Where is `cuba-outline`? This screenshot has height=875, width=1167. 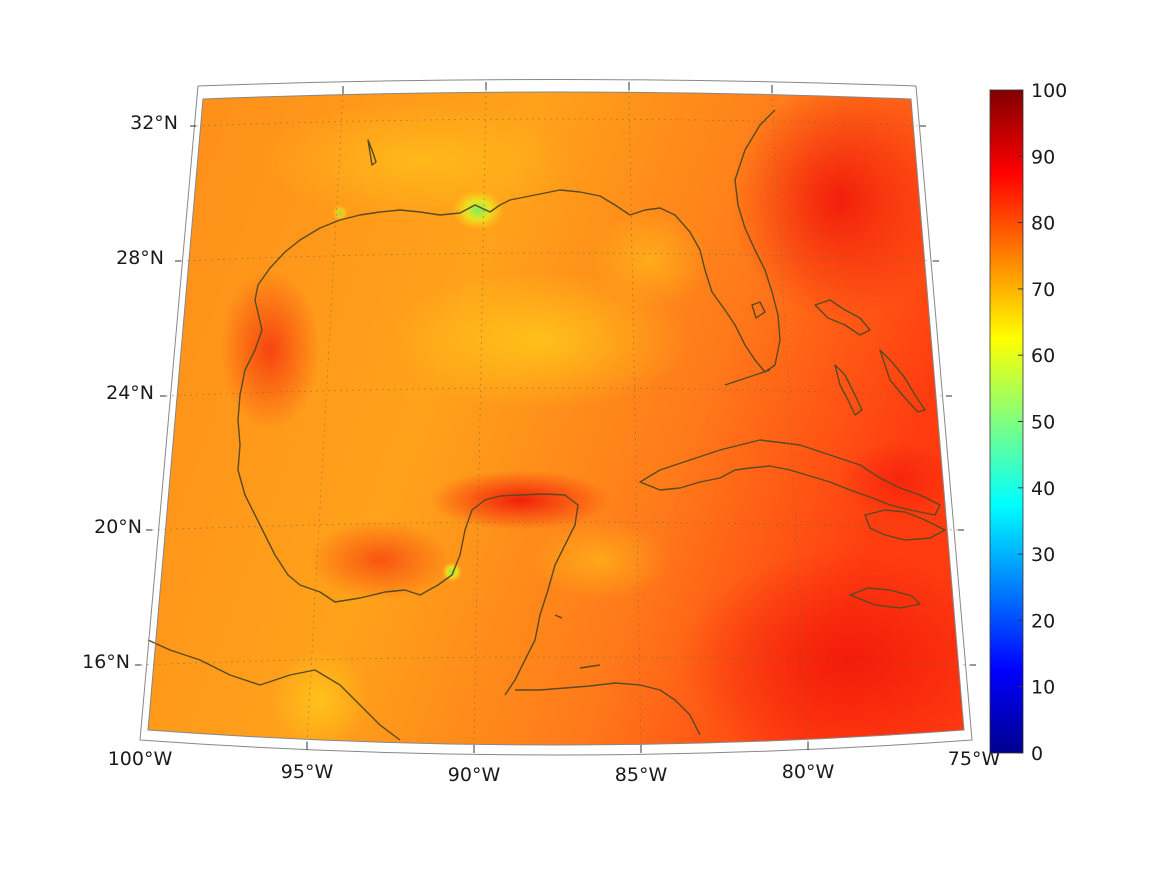 cuba-outline is located at coordinates (790, 477).